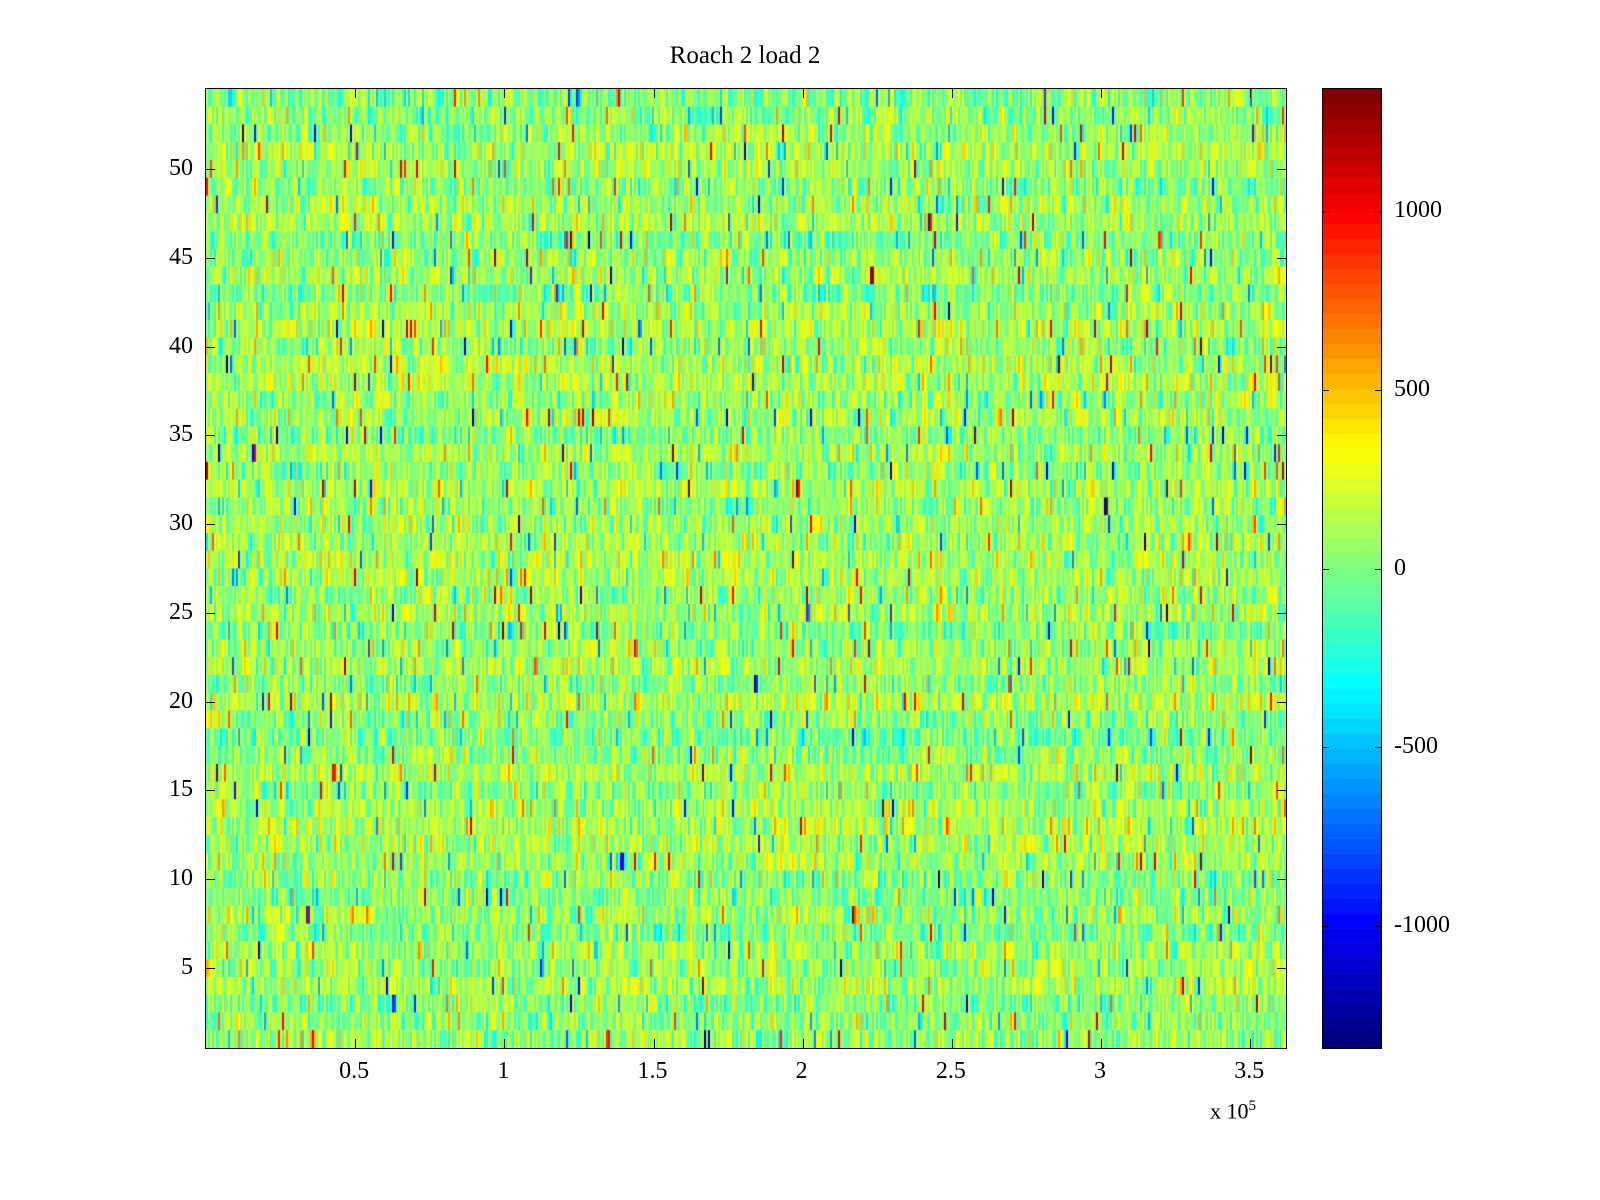 This screenshot has width=1600, height=1200. Describe the element at coordinates (181, 700) in the screenshot. I see `y-tick-label: 20` at that location.